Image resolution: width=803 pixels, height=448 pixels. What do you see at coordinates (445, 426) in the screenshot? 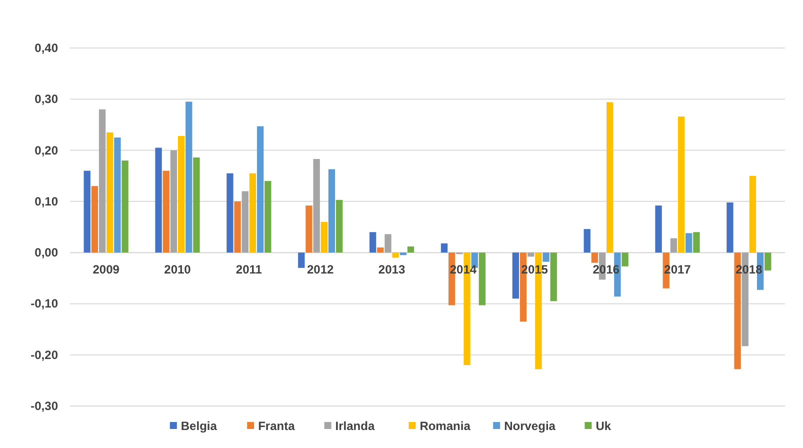
I see `legend-label: Romania` at bounding box center [445, 426].